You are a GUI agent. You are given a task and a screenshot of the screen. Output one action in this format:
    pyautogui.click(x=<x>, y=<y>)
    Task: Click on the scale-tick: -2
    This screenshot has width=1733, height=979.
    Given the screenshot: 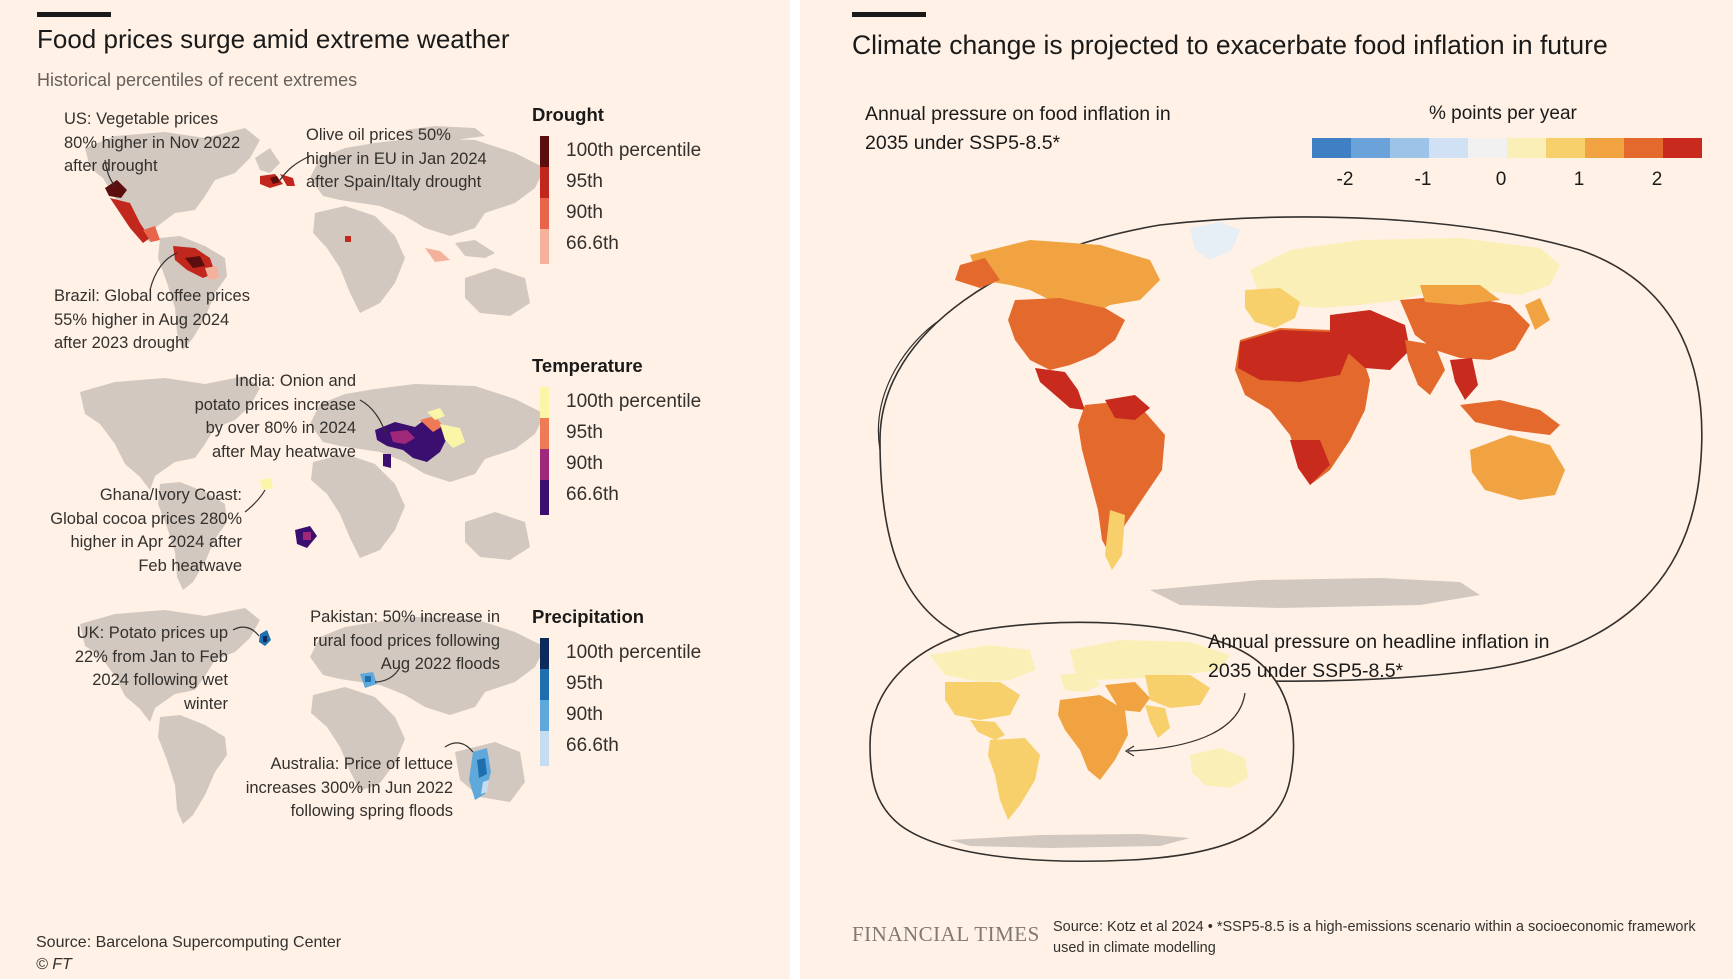 What is the action you would take?
    pyautogui.click(x=1345, y=179)
    